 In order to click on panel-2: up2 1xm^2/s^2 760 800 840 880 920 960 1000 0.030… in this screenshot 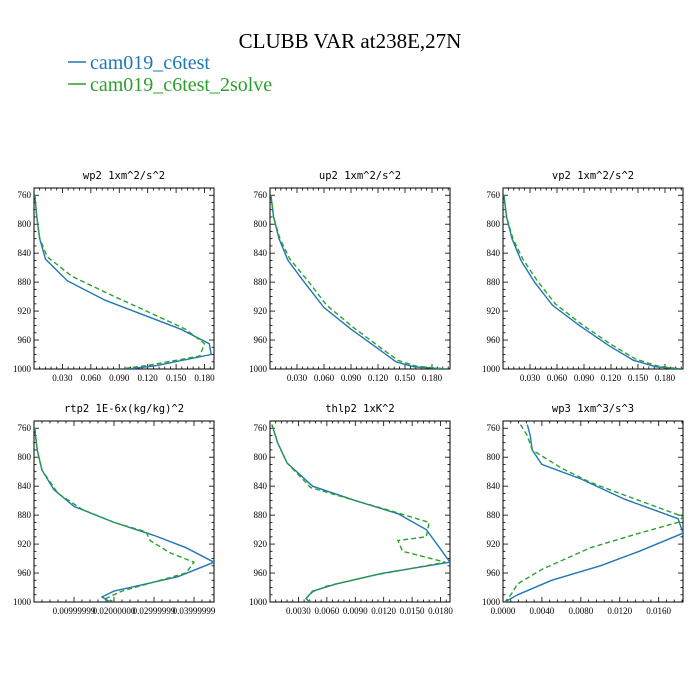, I will do `click(350, 276)`.